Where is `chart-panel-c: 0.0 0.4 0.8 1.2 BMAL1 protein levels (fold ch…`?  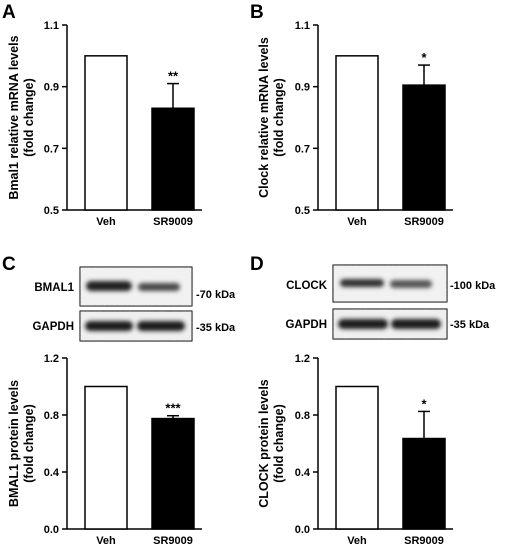
chart-panel-c: 0.0 0.4 0.8 1.2 BMAL1 protein levels (fold ch… is located at coordinates (104, 449).